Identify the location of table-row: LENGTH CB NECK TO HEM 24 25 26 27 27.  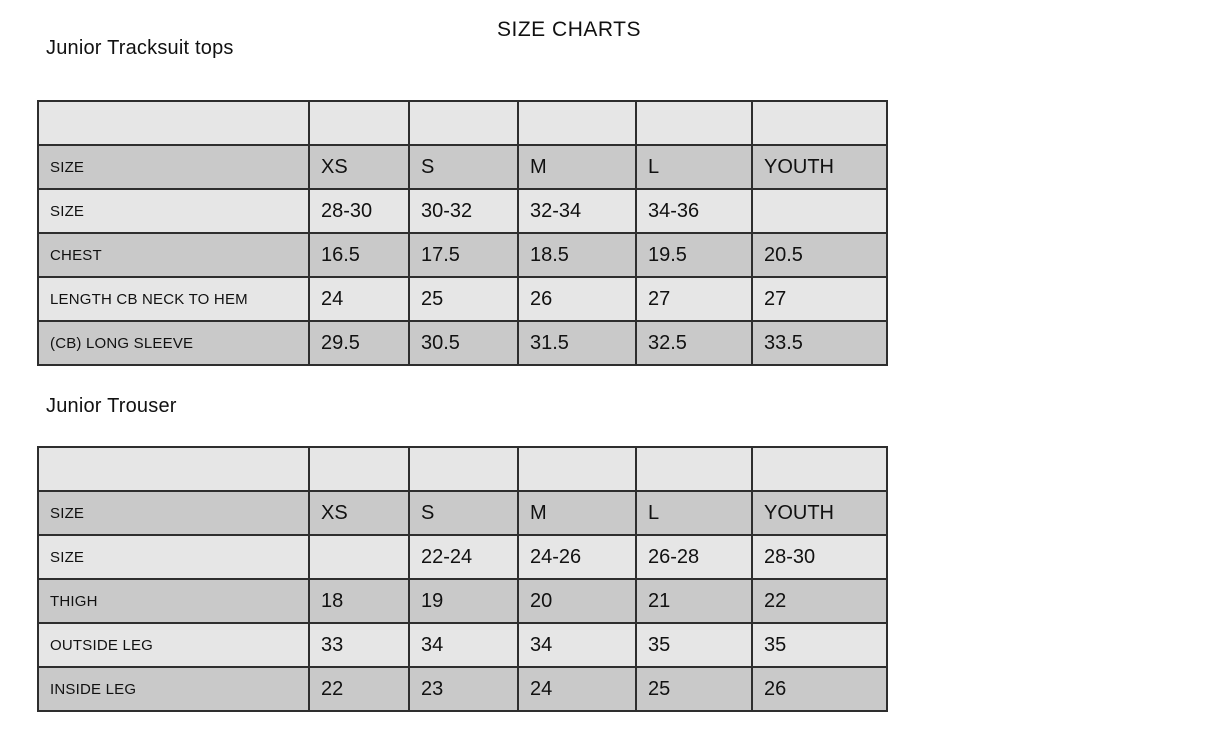
(462, 299).